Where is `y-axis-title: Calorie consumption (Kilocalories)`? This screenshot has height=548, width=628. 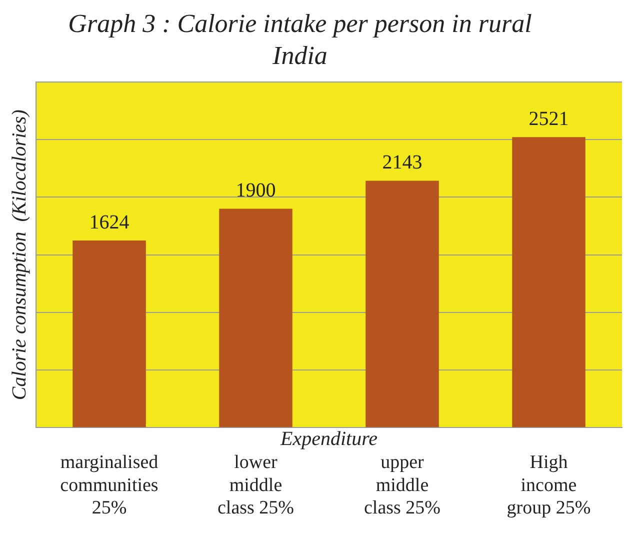
y-axis-title: Calorie consumption (Kilocalories) is located at coordinates (19, 254).